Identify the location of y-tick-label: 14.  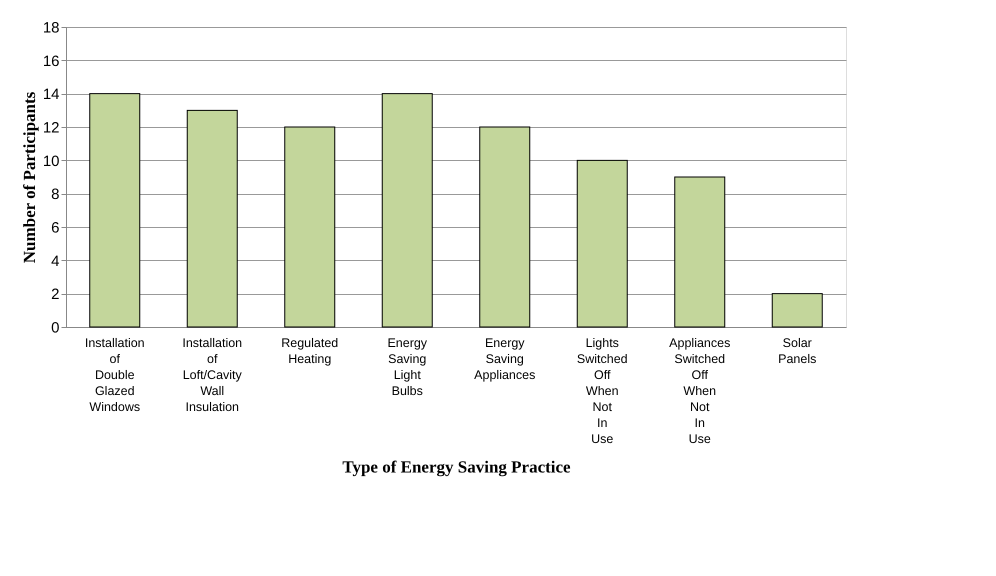
(51, 95).